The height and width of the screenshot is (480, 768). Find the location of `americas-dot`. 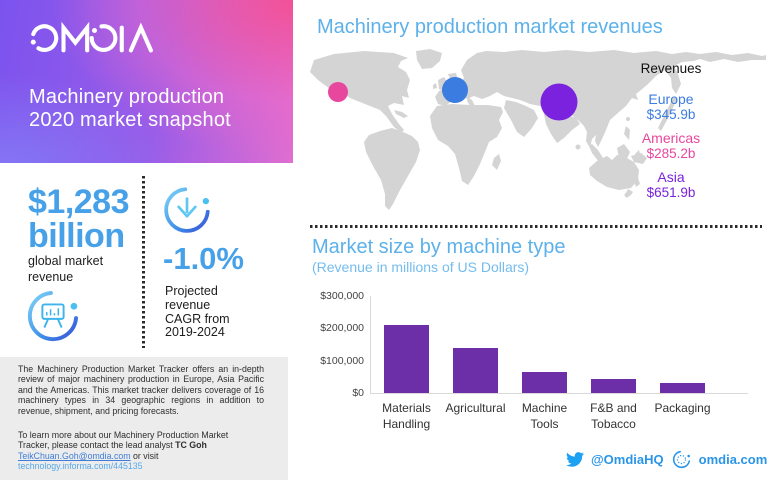

americas-dot is located at coordinates (338, 92).